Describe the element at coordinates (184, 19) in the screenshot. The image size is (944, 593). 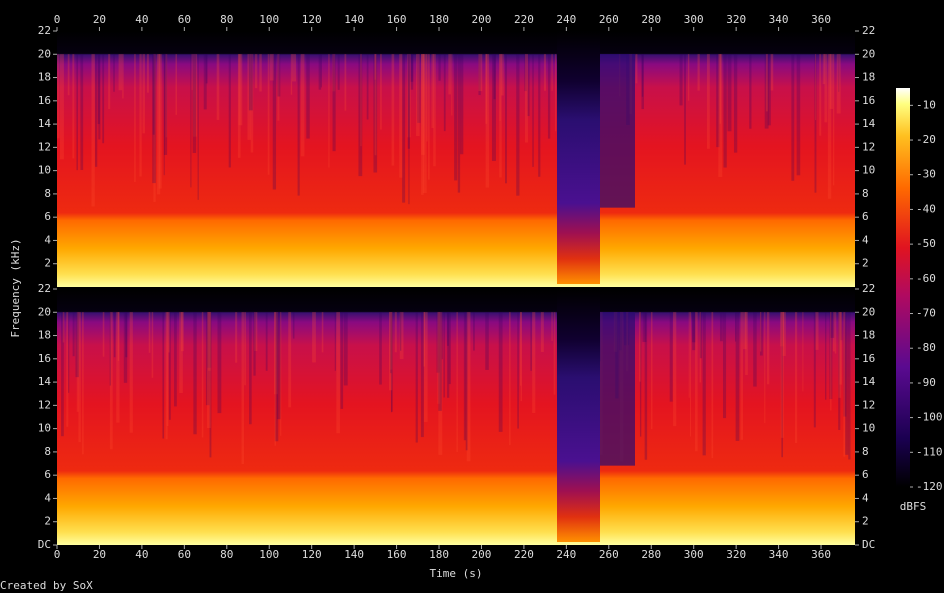
I see `x-tick-label: 60` at that location.